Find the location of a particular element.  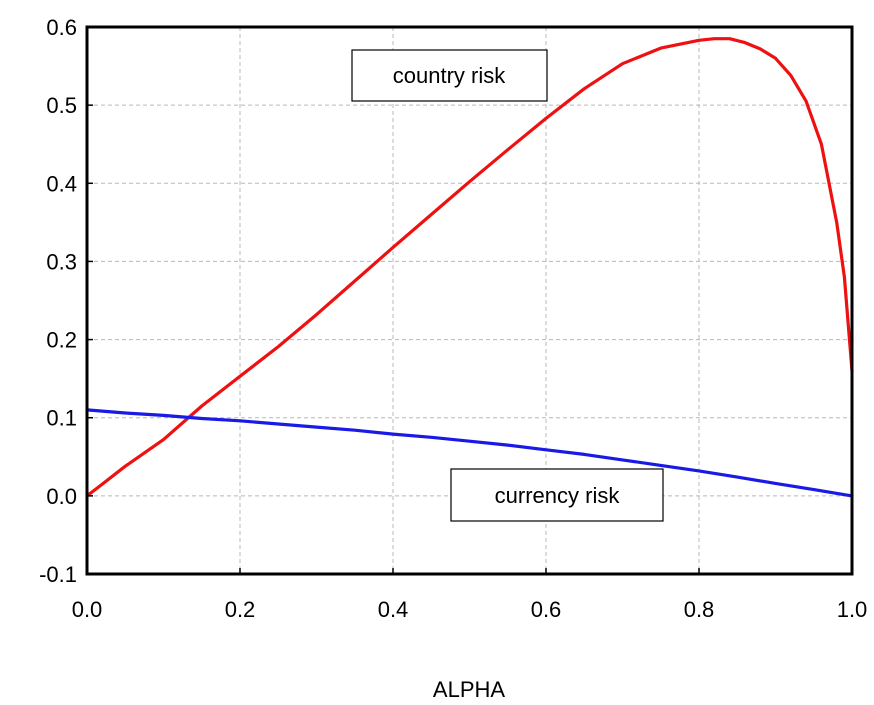

x-tick-label: 0.2 is located at coordinates (240, 609).